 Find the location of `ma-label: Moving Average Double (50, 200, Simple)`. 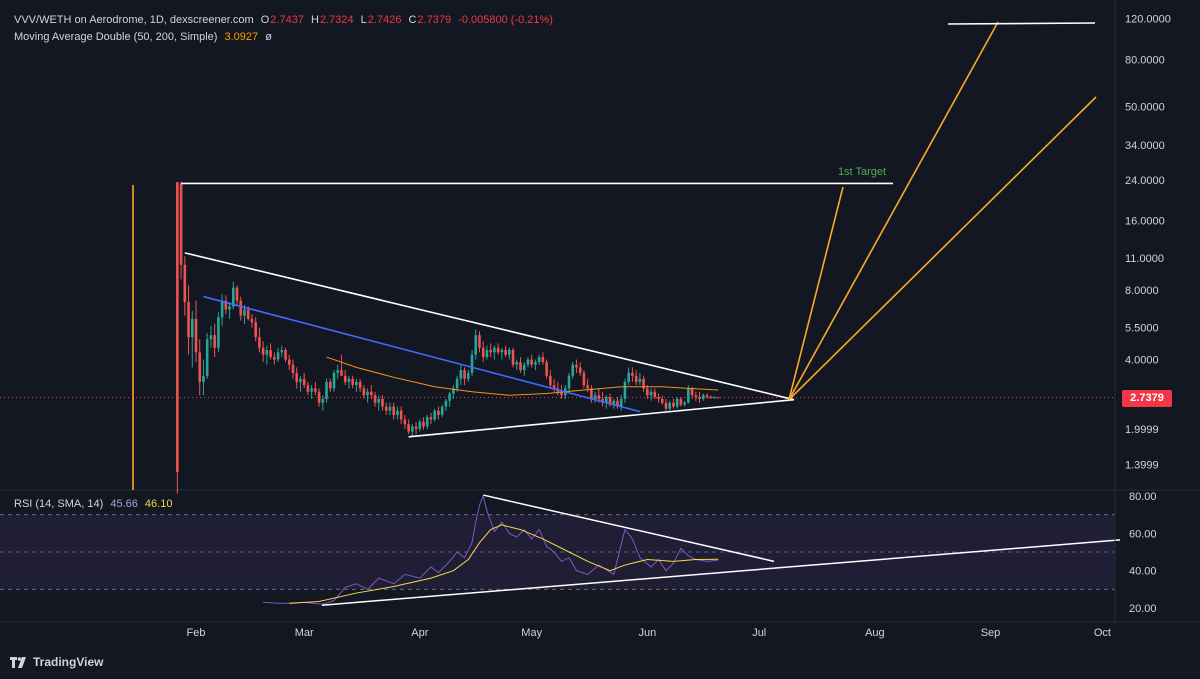

ma-label: Moving Average Double (50, 200, Simple) is located at coordinates (116, 37).